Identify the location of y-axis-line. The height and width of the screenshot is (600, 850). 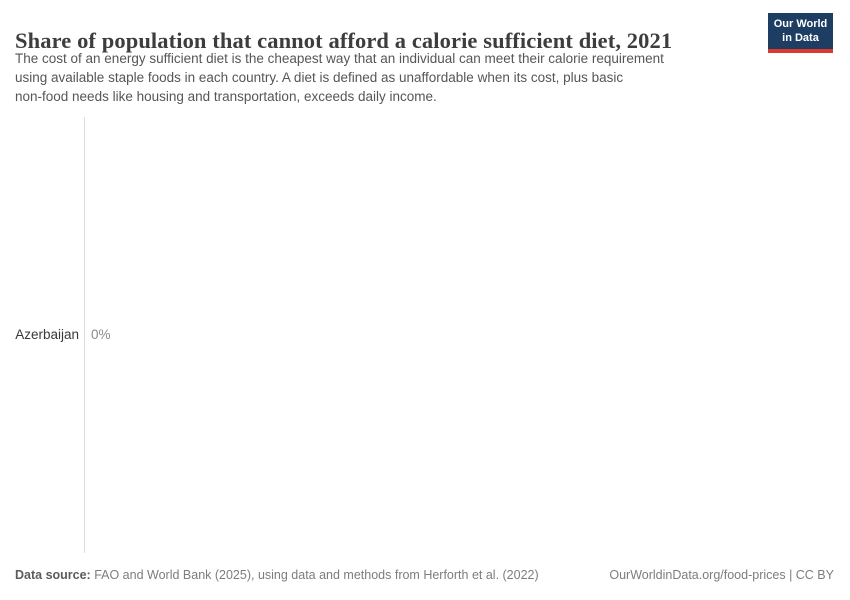
(84, 335).